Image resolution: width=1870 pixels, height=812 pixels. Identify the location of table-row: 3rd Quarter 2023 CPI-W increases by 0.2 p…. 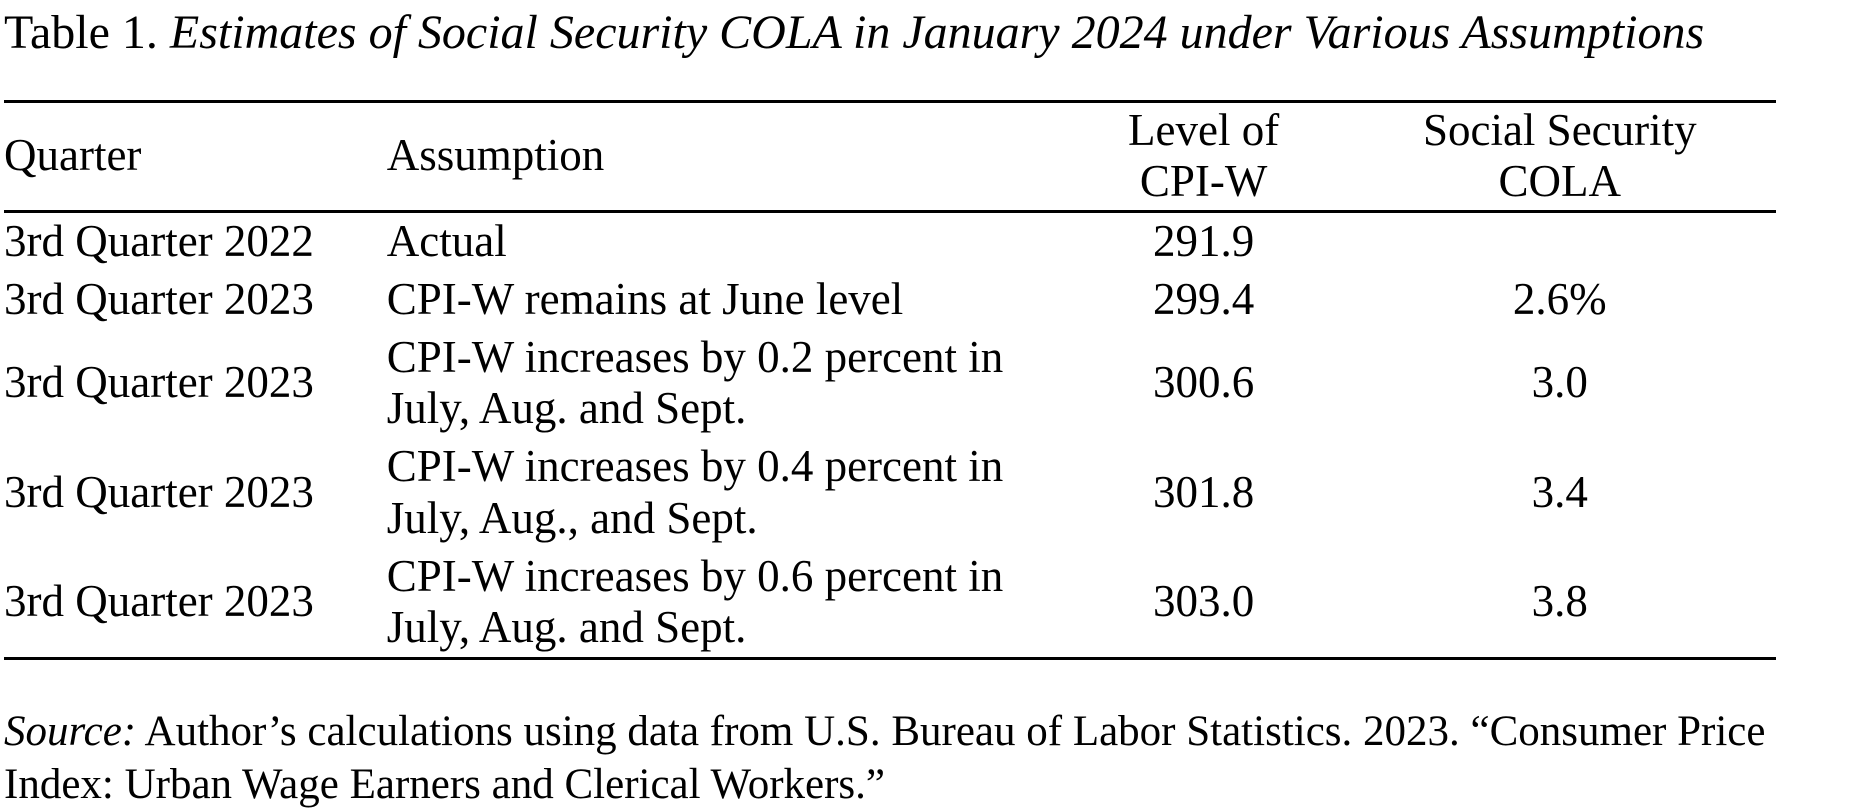
(890, 384).